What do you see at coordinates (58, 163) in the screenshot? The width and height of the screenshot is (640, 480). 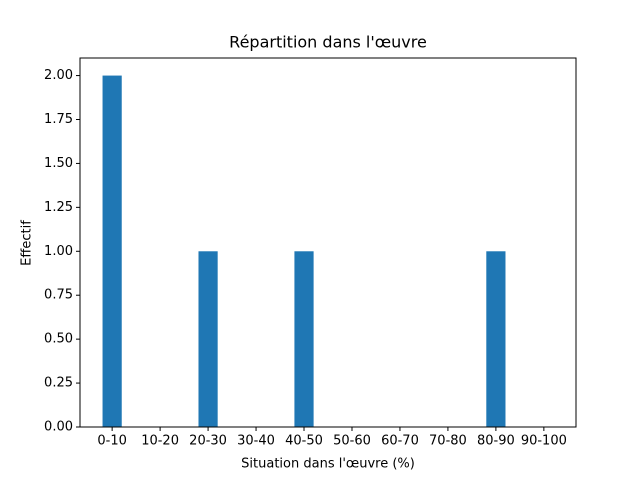 I see `y-tick-label: 1.50` at bounding box center [58, 163].